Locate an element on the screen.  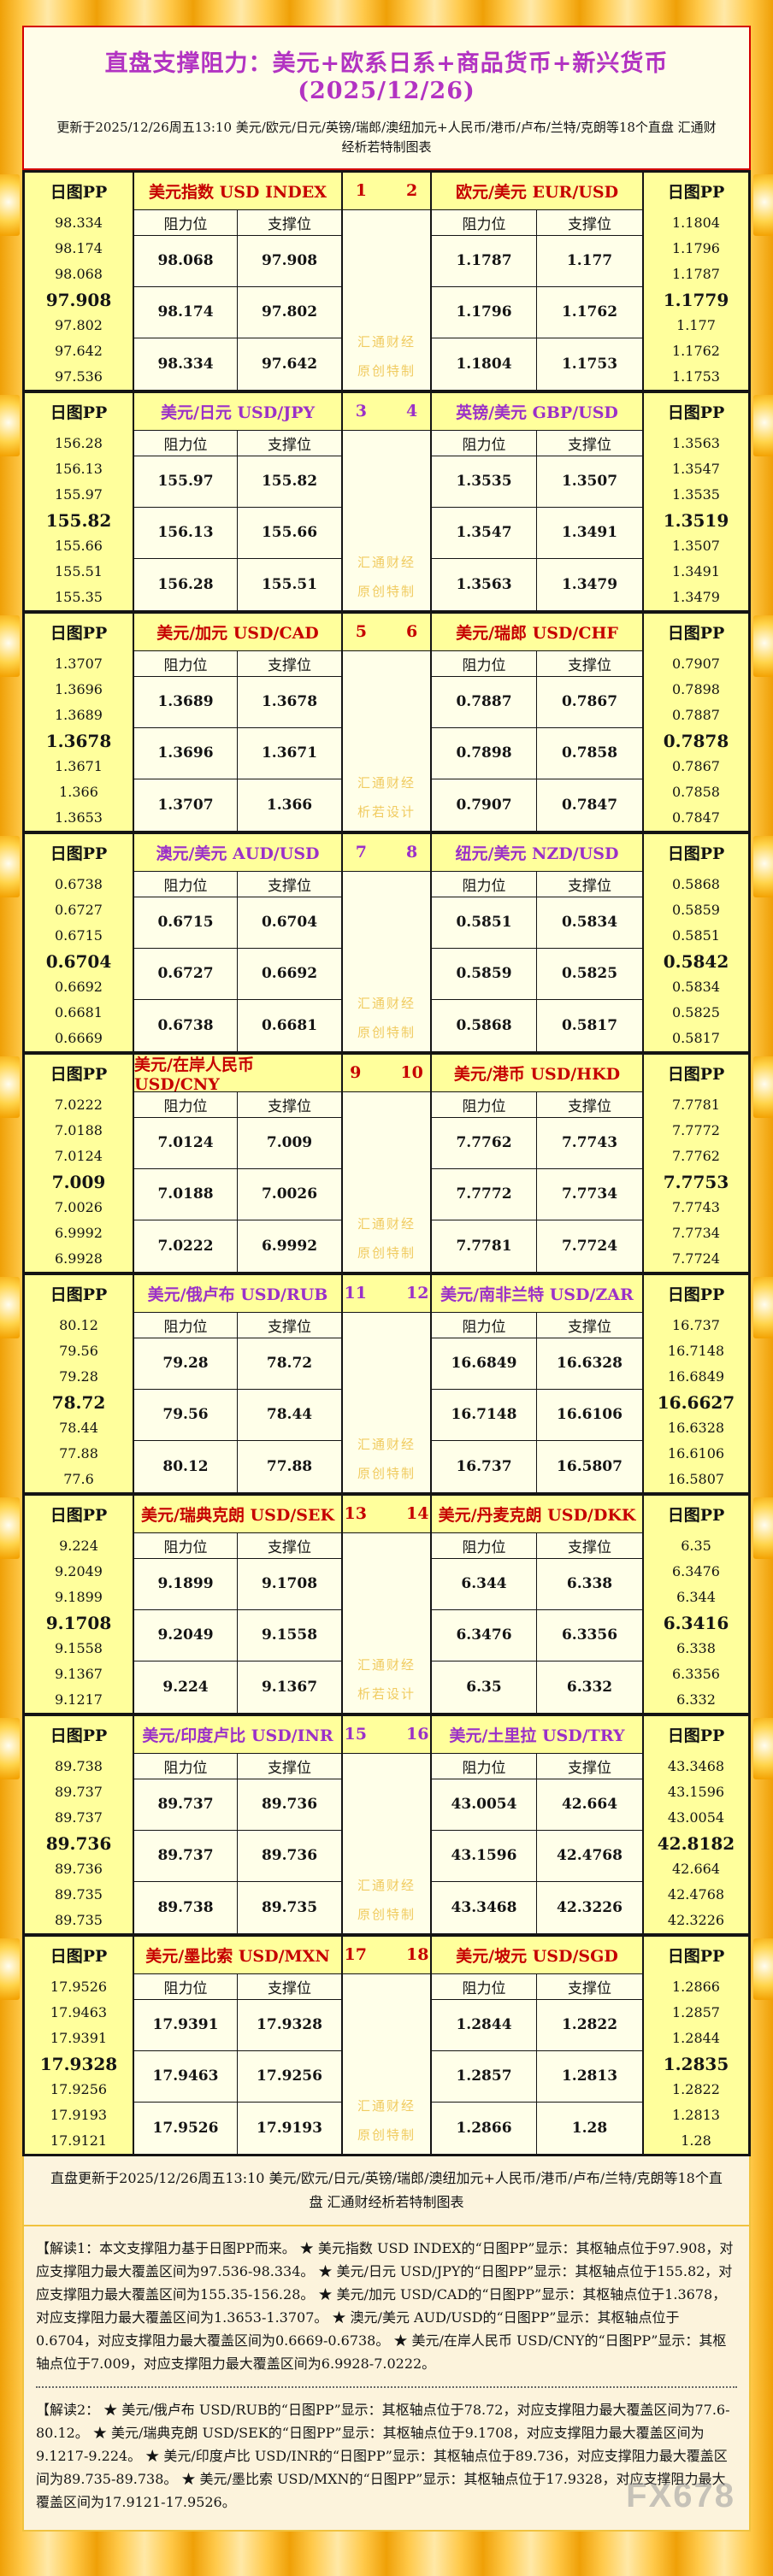
pp-value-right: 0.5851 is located at coordinates (695, 935).